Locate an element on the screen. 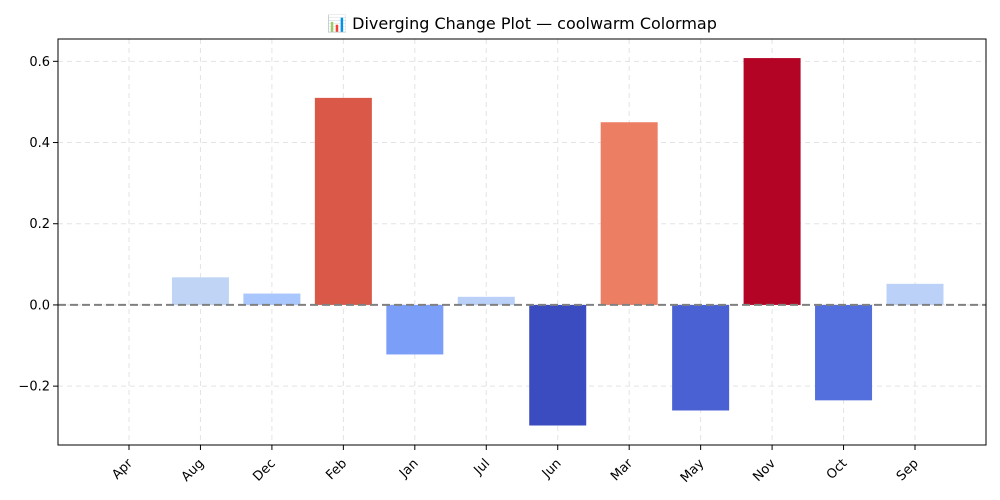 Image resolution: width=1000 pixels, height=500 pixels. bar-aug is located at coordinates (200, 291).